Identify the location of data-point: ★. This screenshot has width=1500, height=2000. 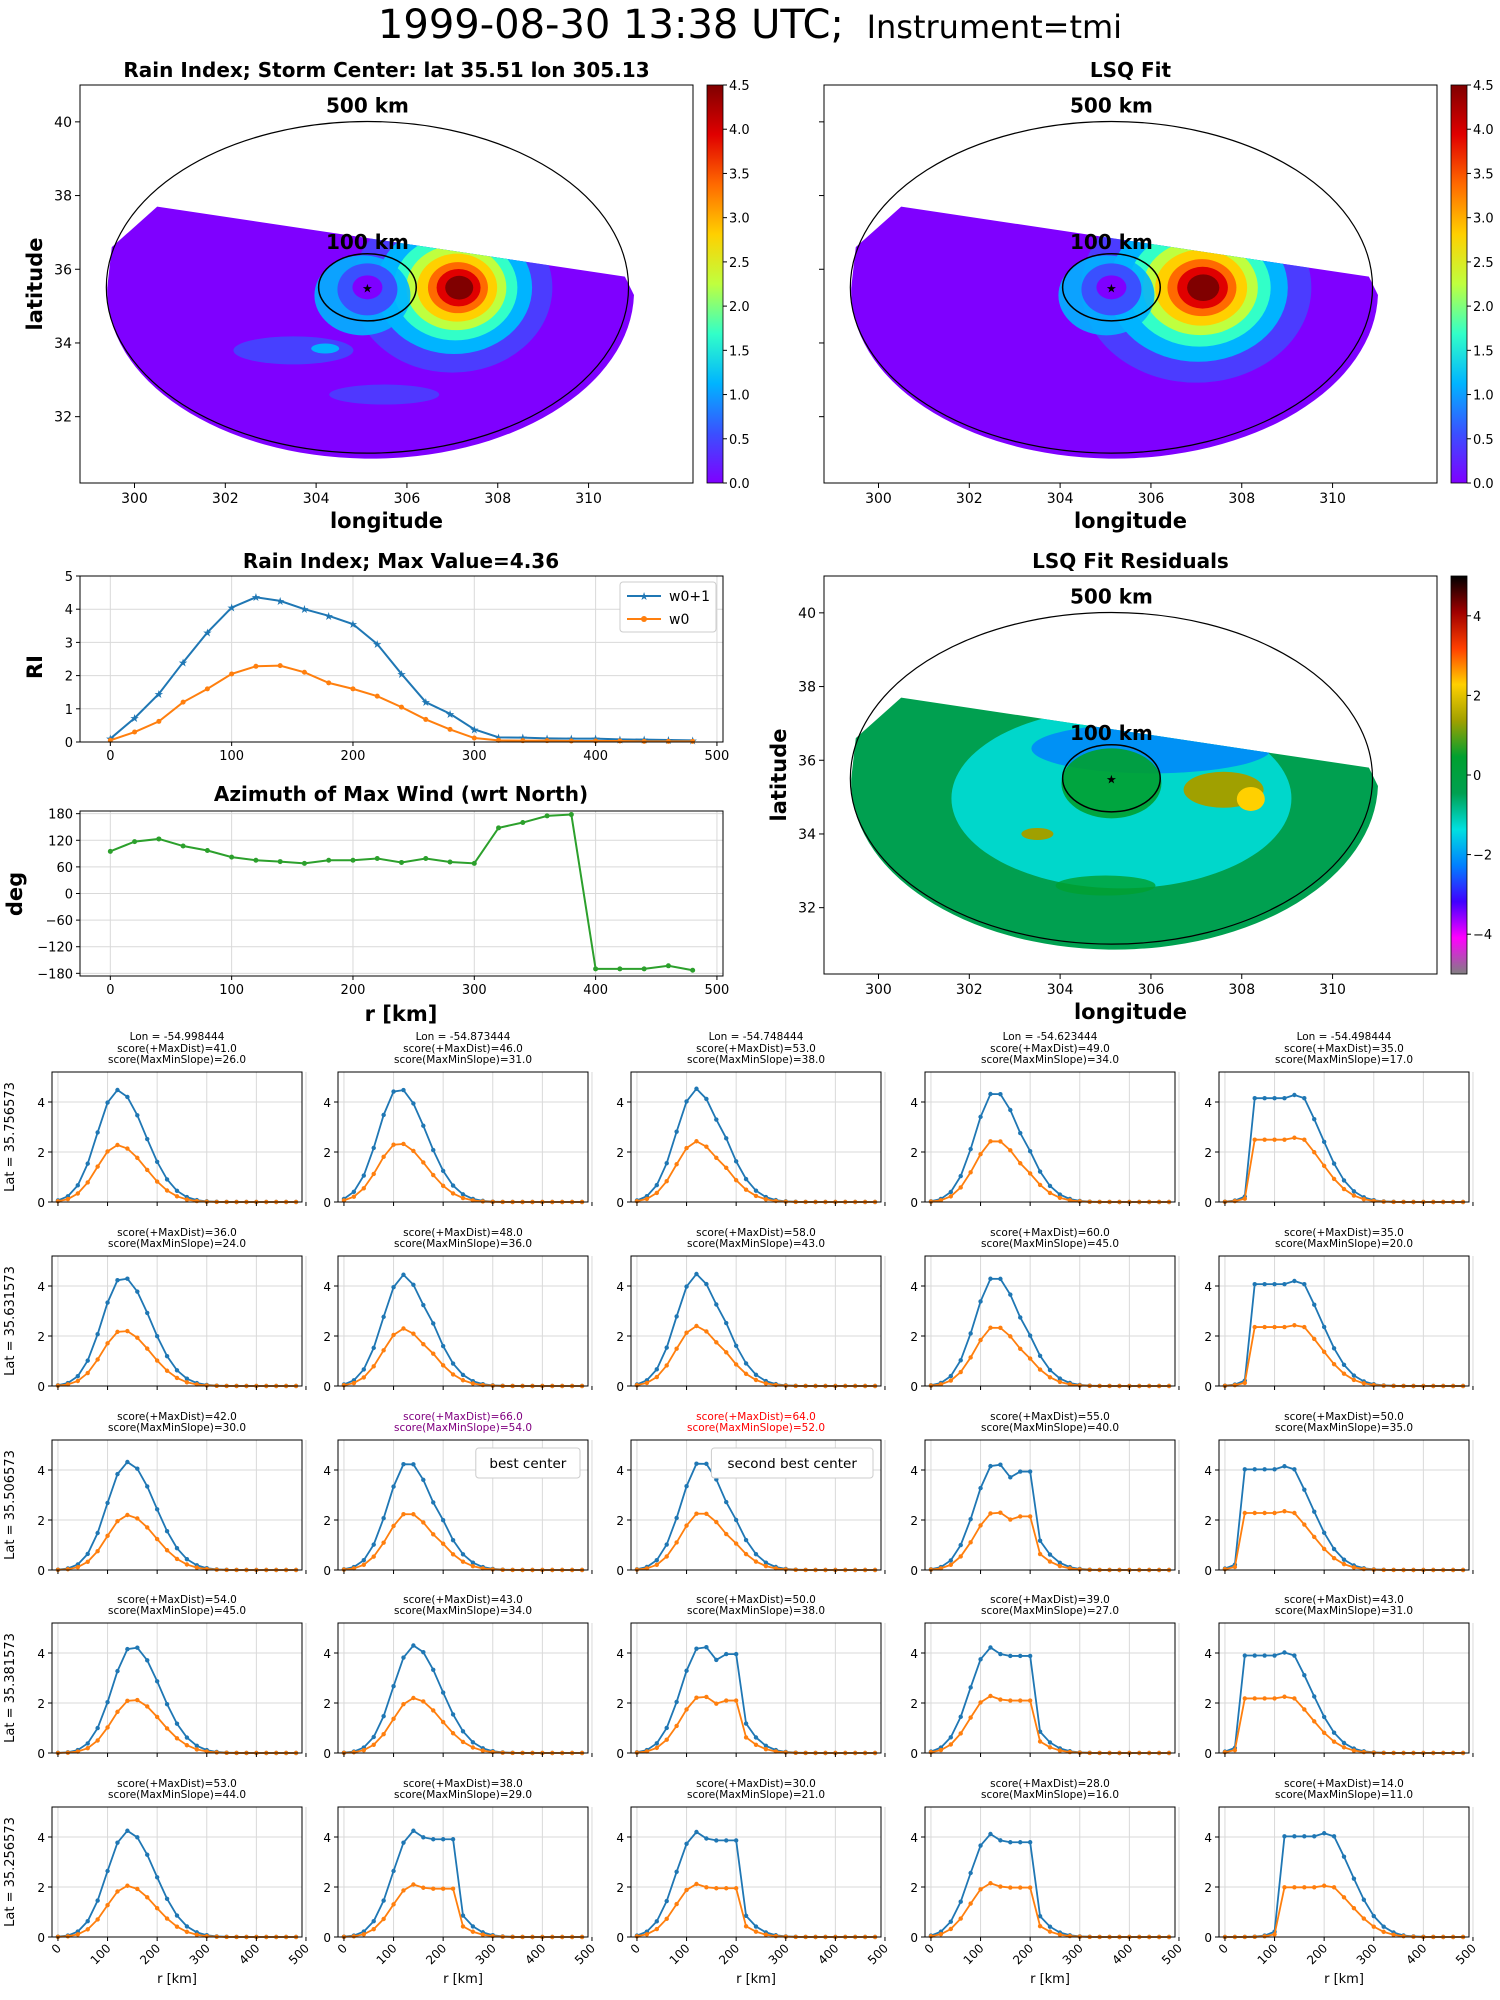
(402, 674).